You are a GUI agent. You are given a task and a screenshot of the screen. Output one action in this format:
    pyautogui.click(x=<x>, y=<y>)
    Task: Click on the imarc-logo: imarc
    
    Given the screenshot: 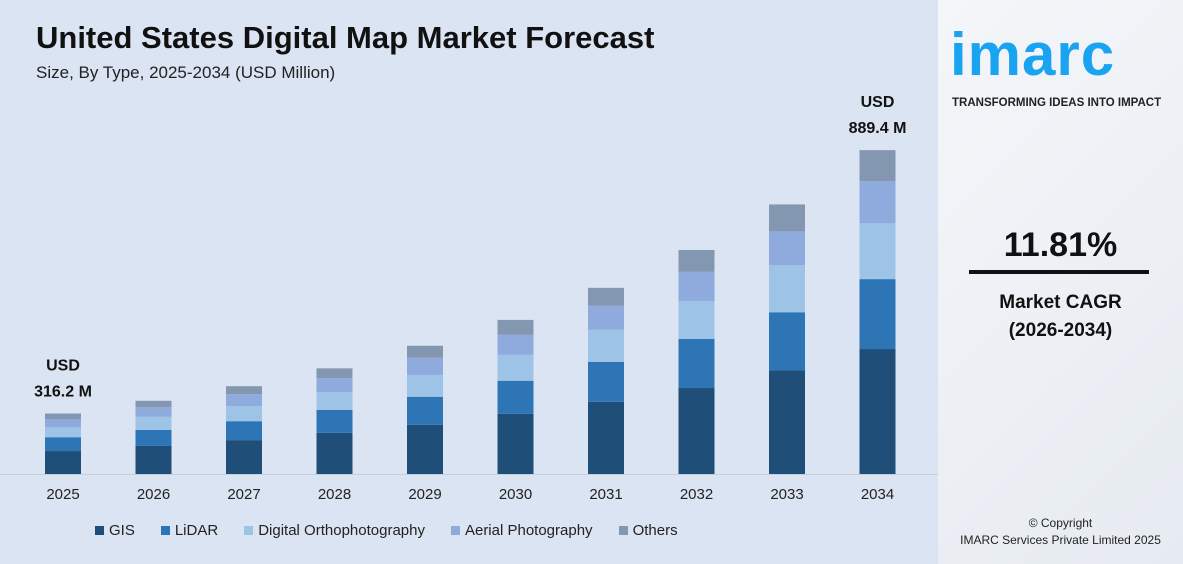 What is the action you would take?
    pyautogui.click(x=1033, y=54)
    